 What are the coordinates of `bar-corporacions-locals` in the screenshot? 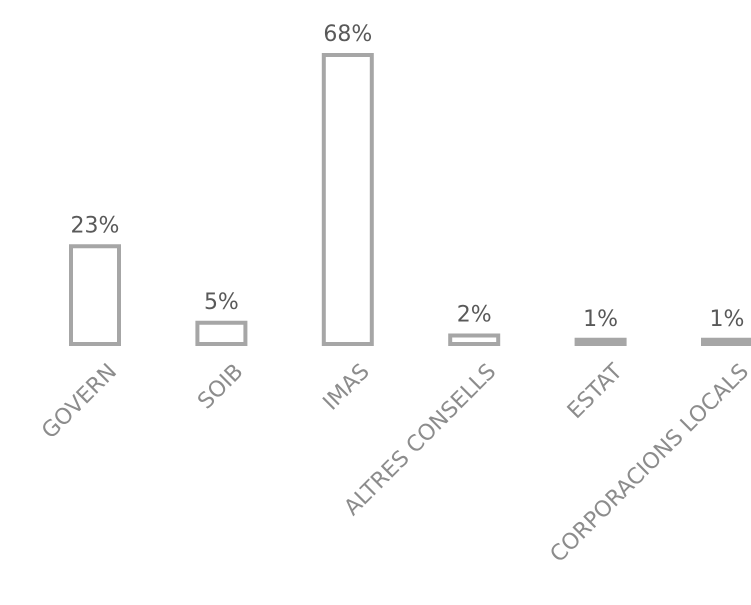 It's located at (726, 341).